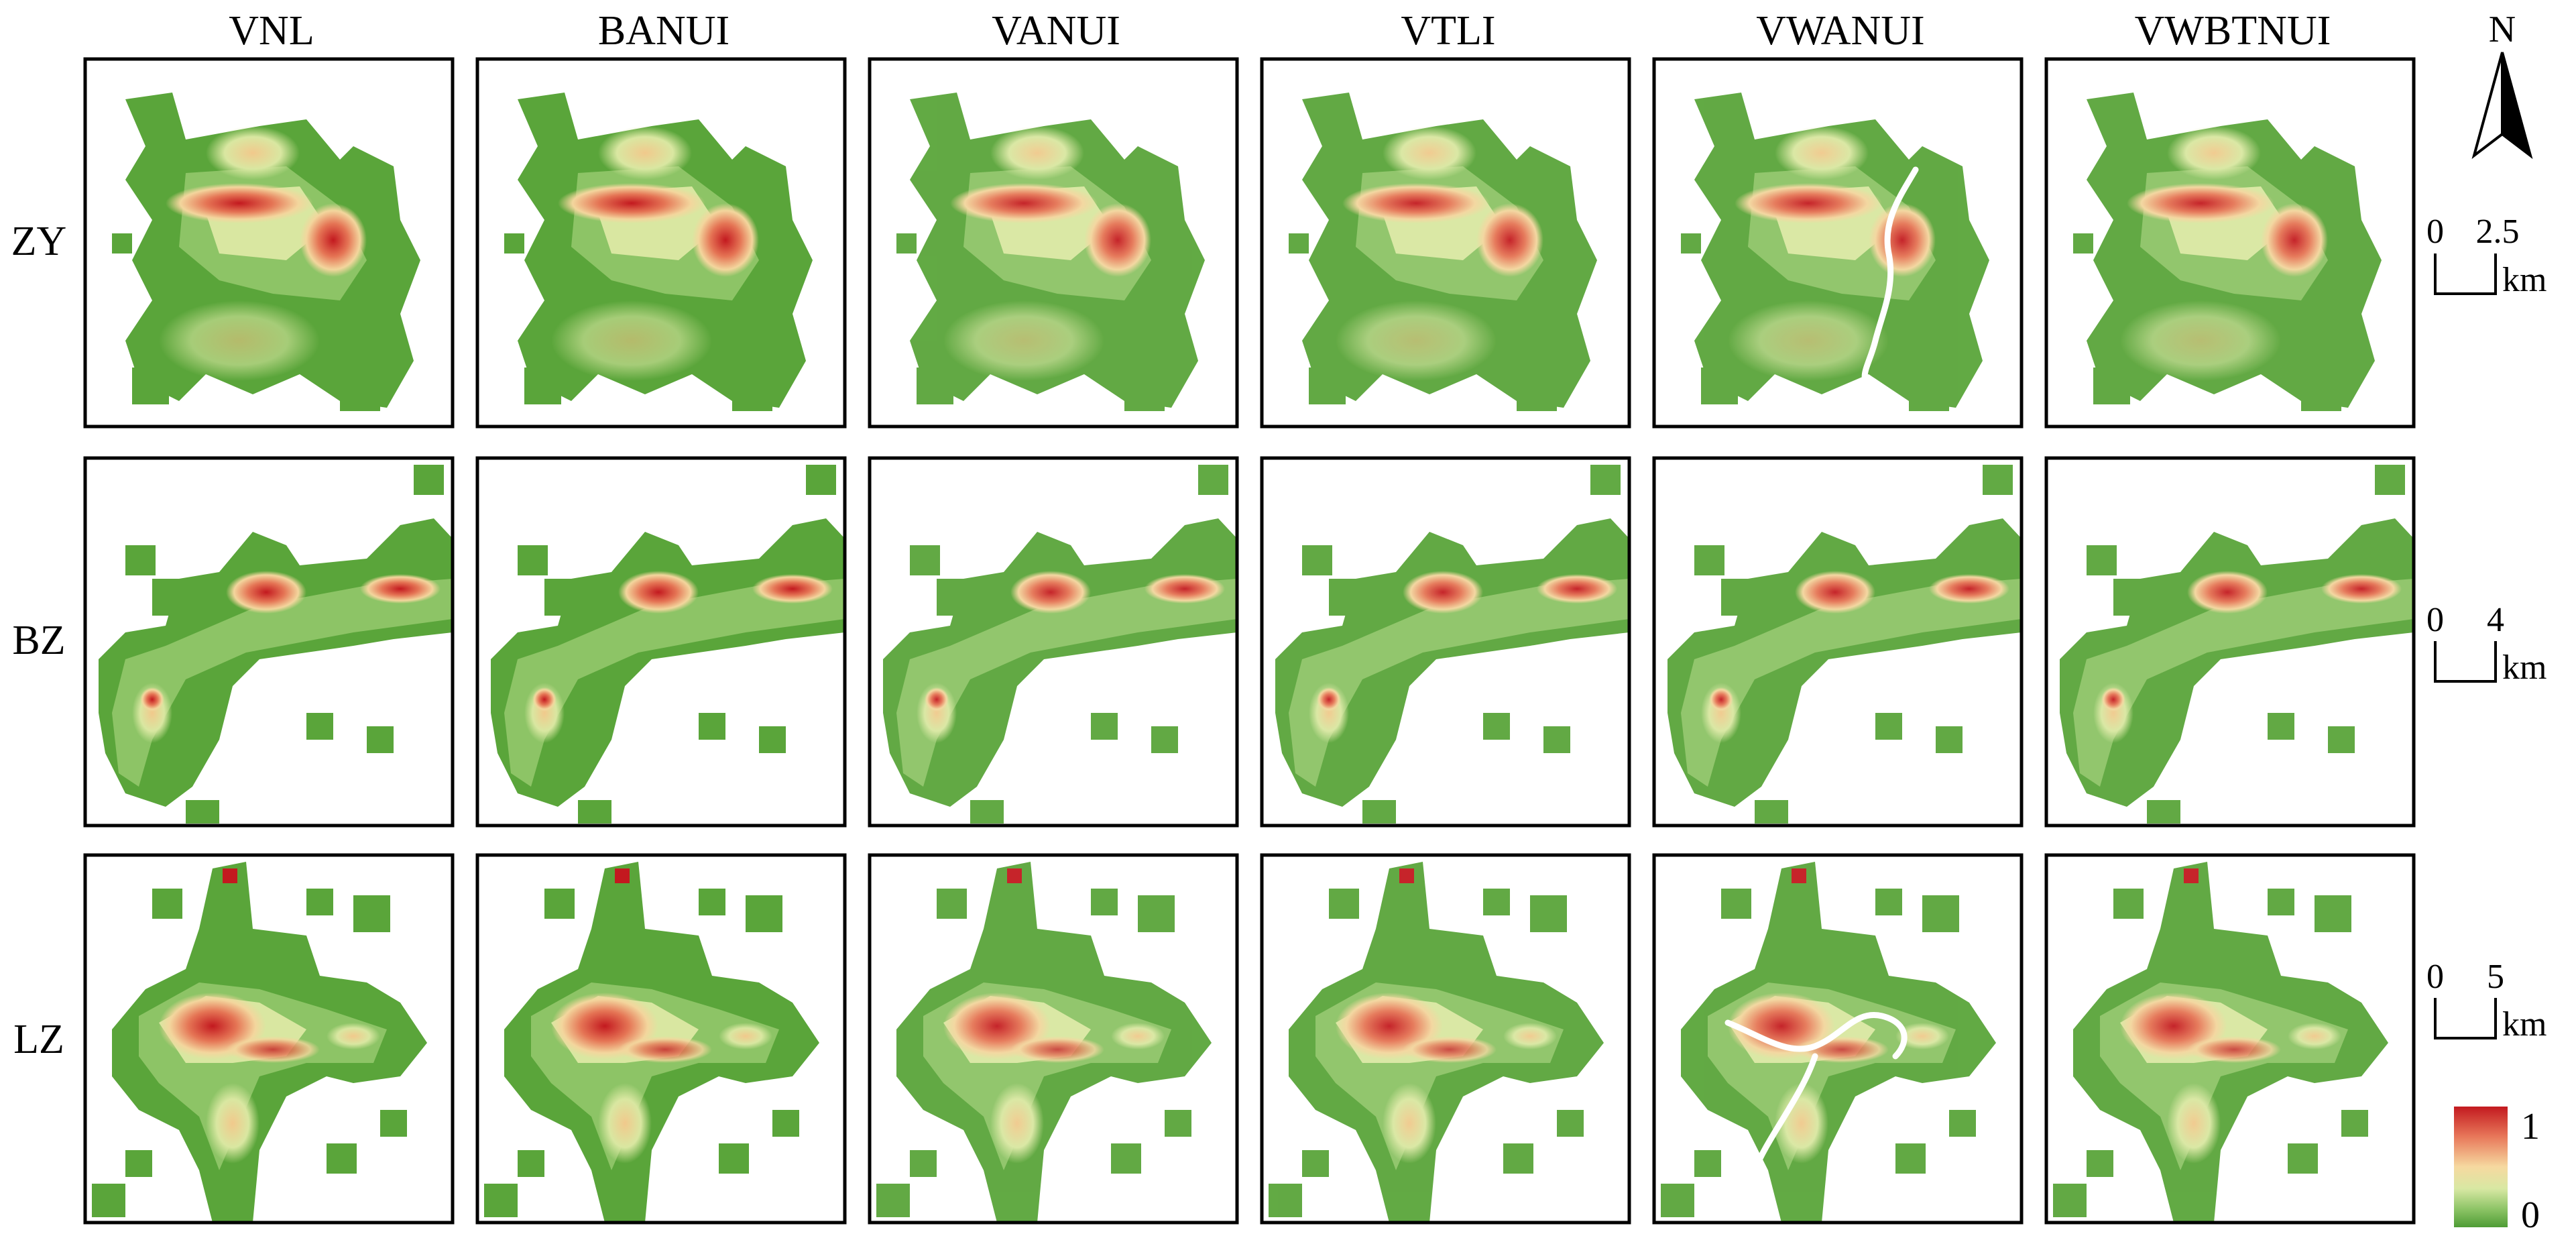 This screenshot has width=2576, height=1240. I want to click on legend-ramp, so click(2481, 1167).